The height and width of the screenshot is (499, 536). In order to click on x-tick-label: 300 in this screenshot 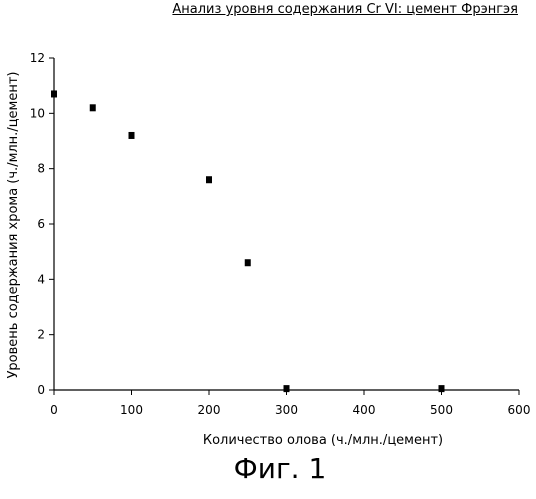, I will do `click(286, 410)`.